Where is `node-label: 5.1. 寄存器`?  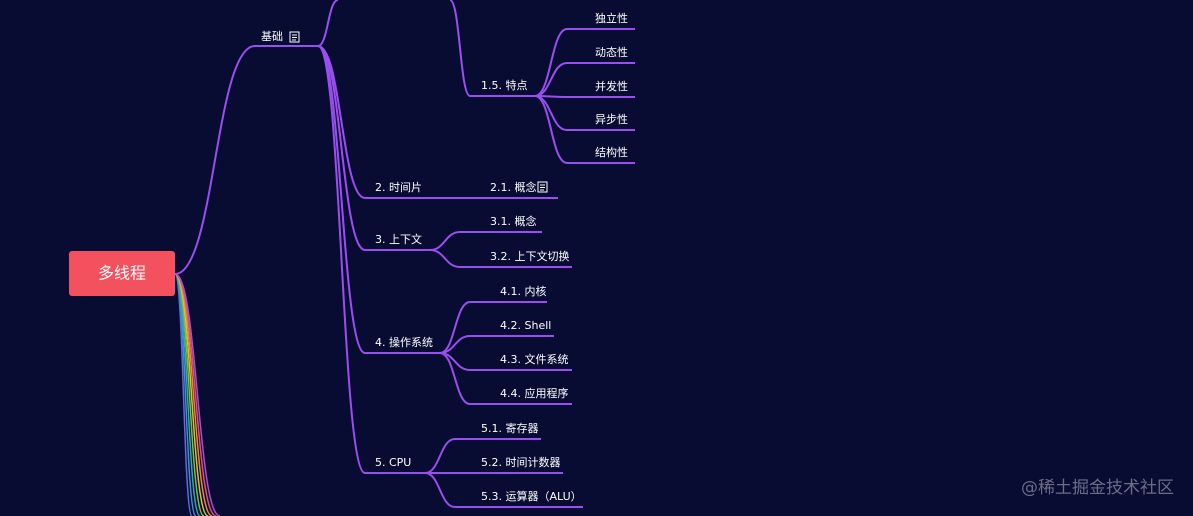 node-label: 5.1. 寄存器 is located at coordinates (510, 428).